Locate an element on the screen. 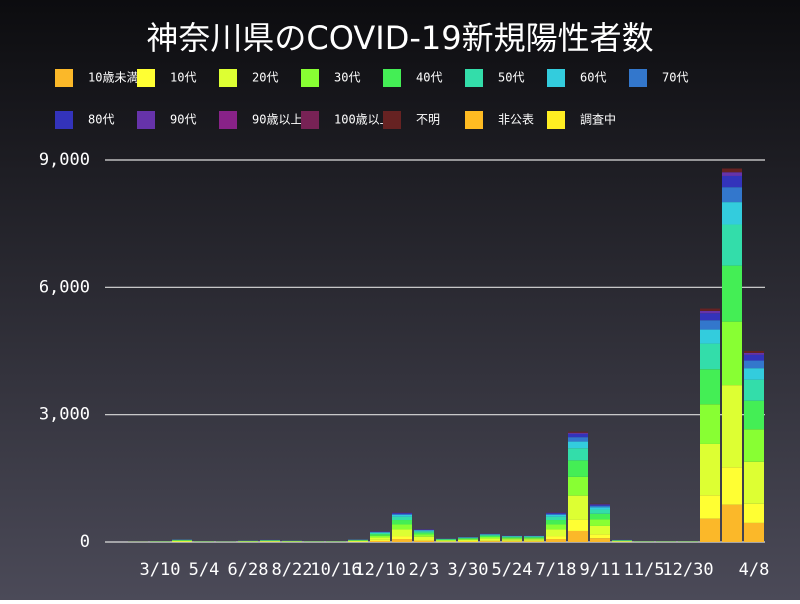  legend-label: 90代 is located at coordinates (183, 120).